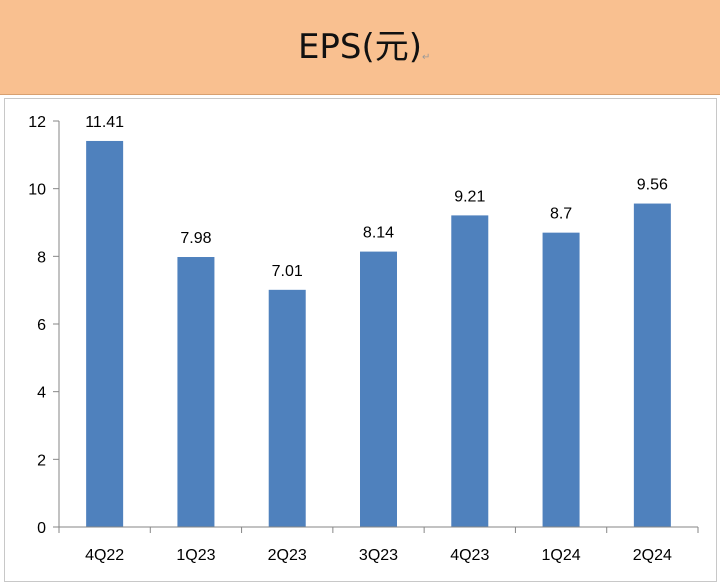 The width and height of the screenshot is (720, 585). What do you see at coordinates (378, 233) in the screenshot?
I see `data-label-3q23: 8.14` at bounding box center [378, 233].